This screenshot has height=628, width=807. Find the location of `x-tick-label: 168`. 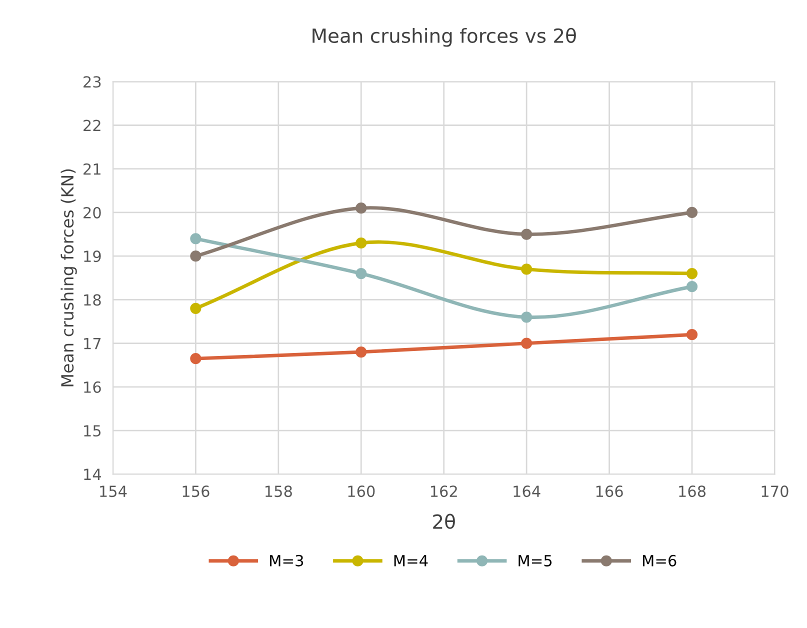

x-tick-label: 168 is located at coordinates (692, 492).